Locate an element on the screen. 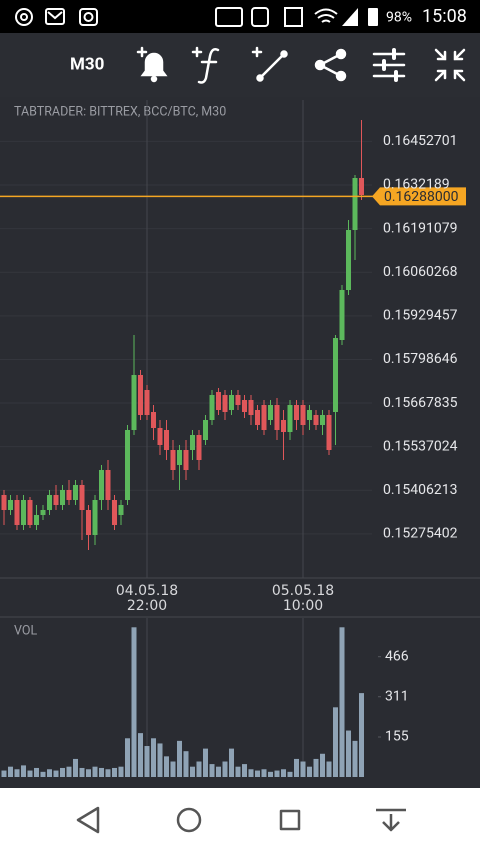  volume-tick-label: 155 is located at coordinates (397, 737).